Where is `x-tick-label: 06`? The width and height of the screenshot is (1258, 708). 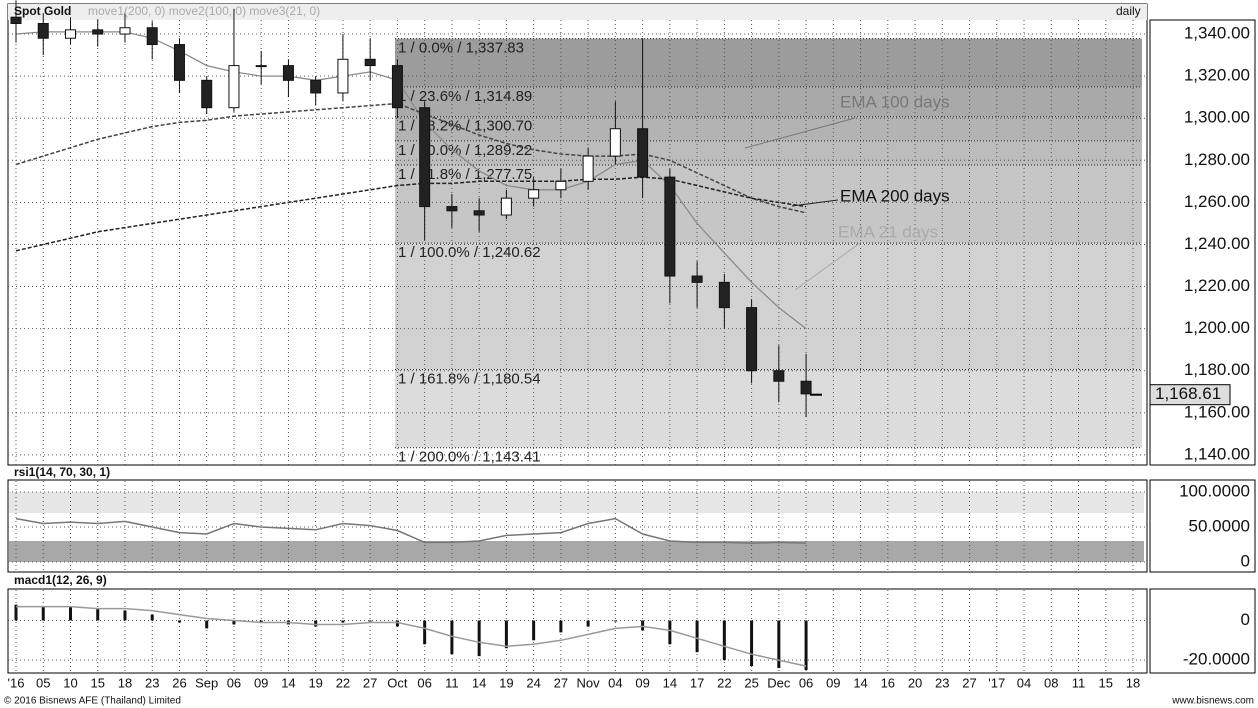 x-tick-label: 06 is located at coordinates (424, 682).